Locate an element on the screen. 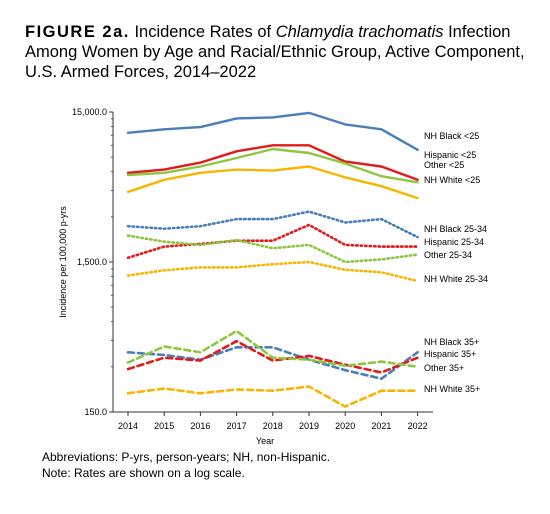  title-species: Chlamydia trachomatis is located at coordinates (359, 32).